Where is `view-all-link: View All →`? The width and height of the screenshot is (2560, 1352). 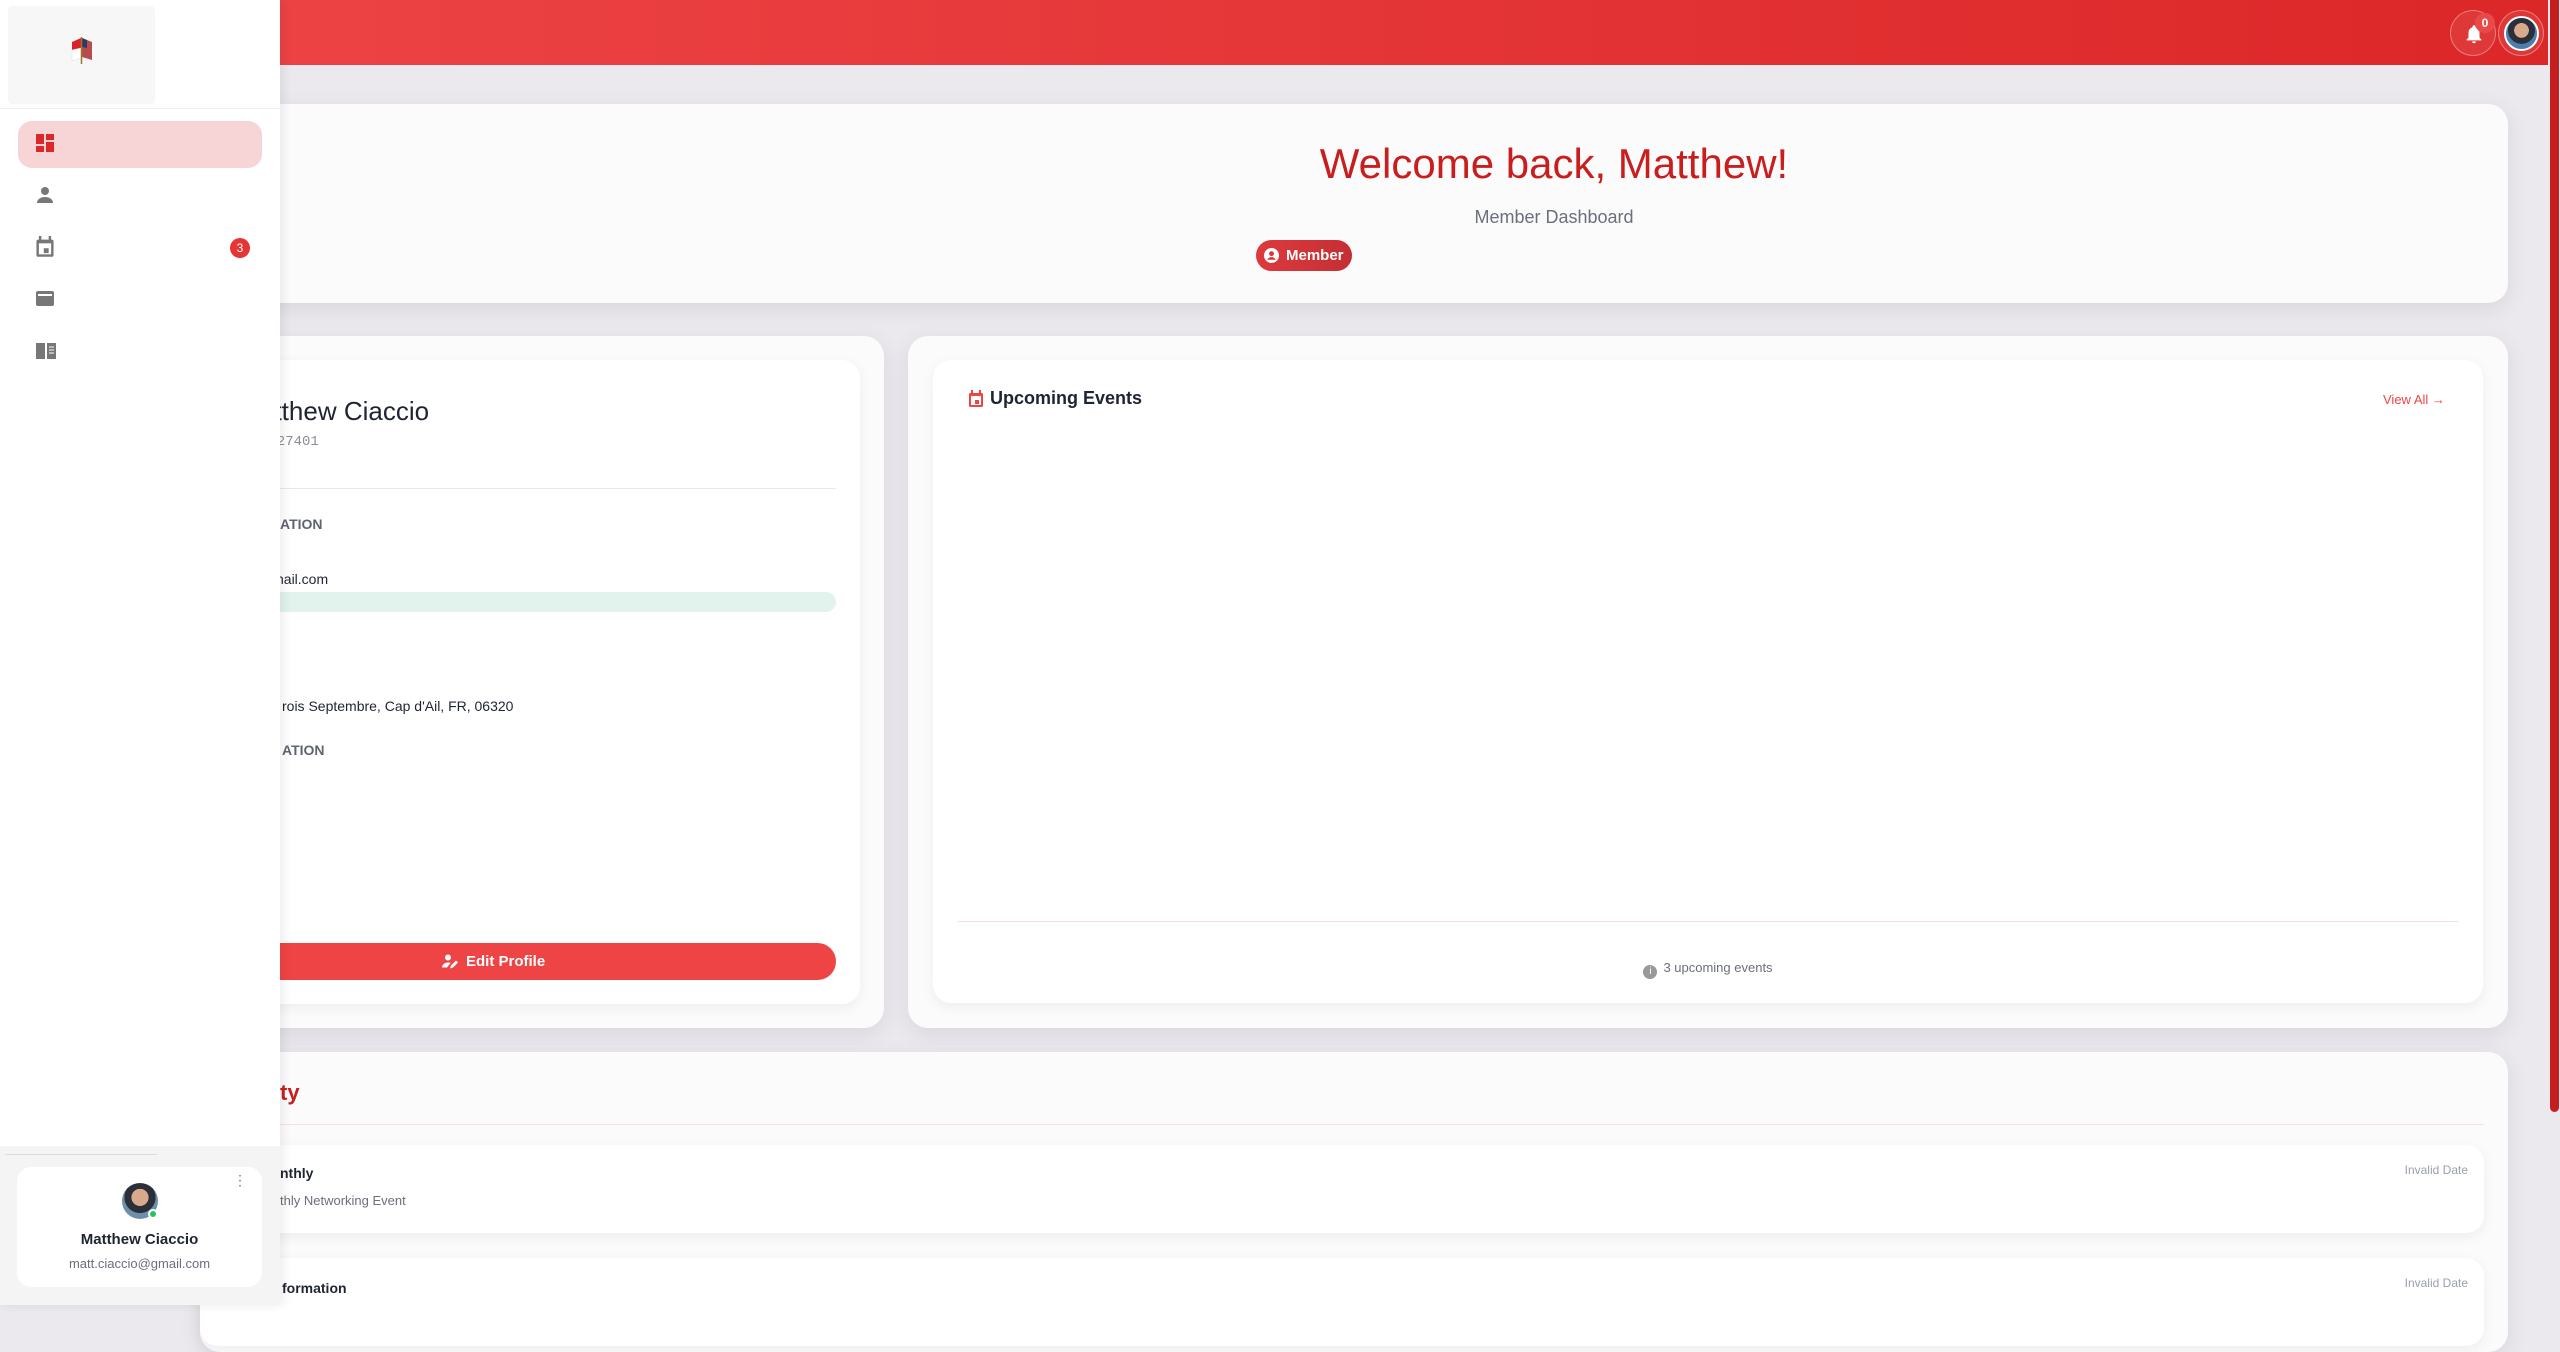
view-all-link: View All → is located at coordinates (2414, 399).